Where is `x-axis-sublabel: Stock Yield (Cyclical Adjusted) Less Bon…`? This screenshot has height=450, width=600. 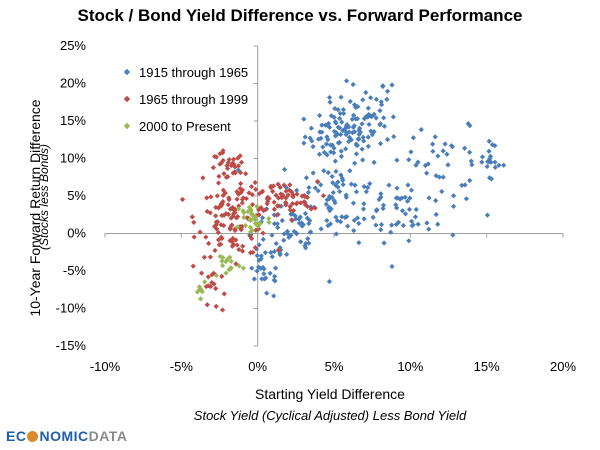 x-axis-sublabel: Stock Yield (Cyclical Adjusted) Less Bon… is located at coordinates (330, 415).